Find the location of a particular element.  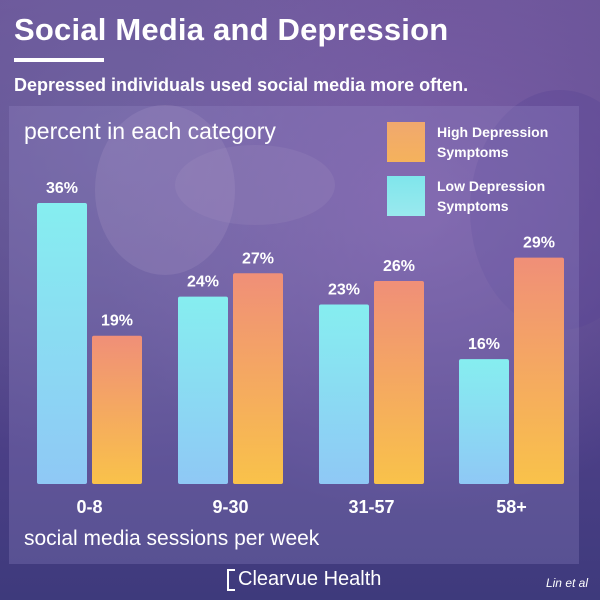

source-credit: Lin et al is located at coordinates (566, 583).